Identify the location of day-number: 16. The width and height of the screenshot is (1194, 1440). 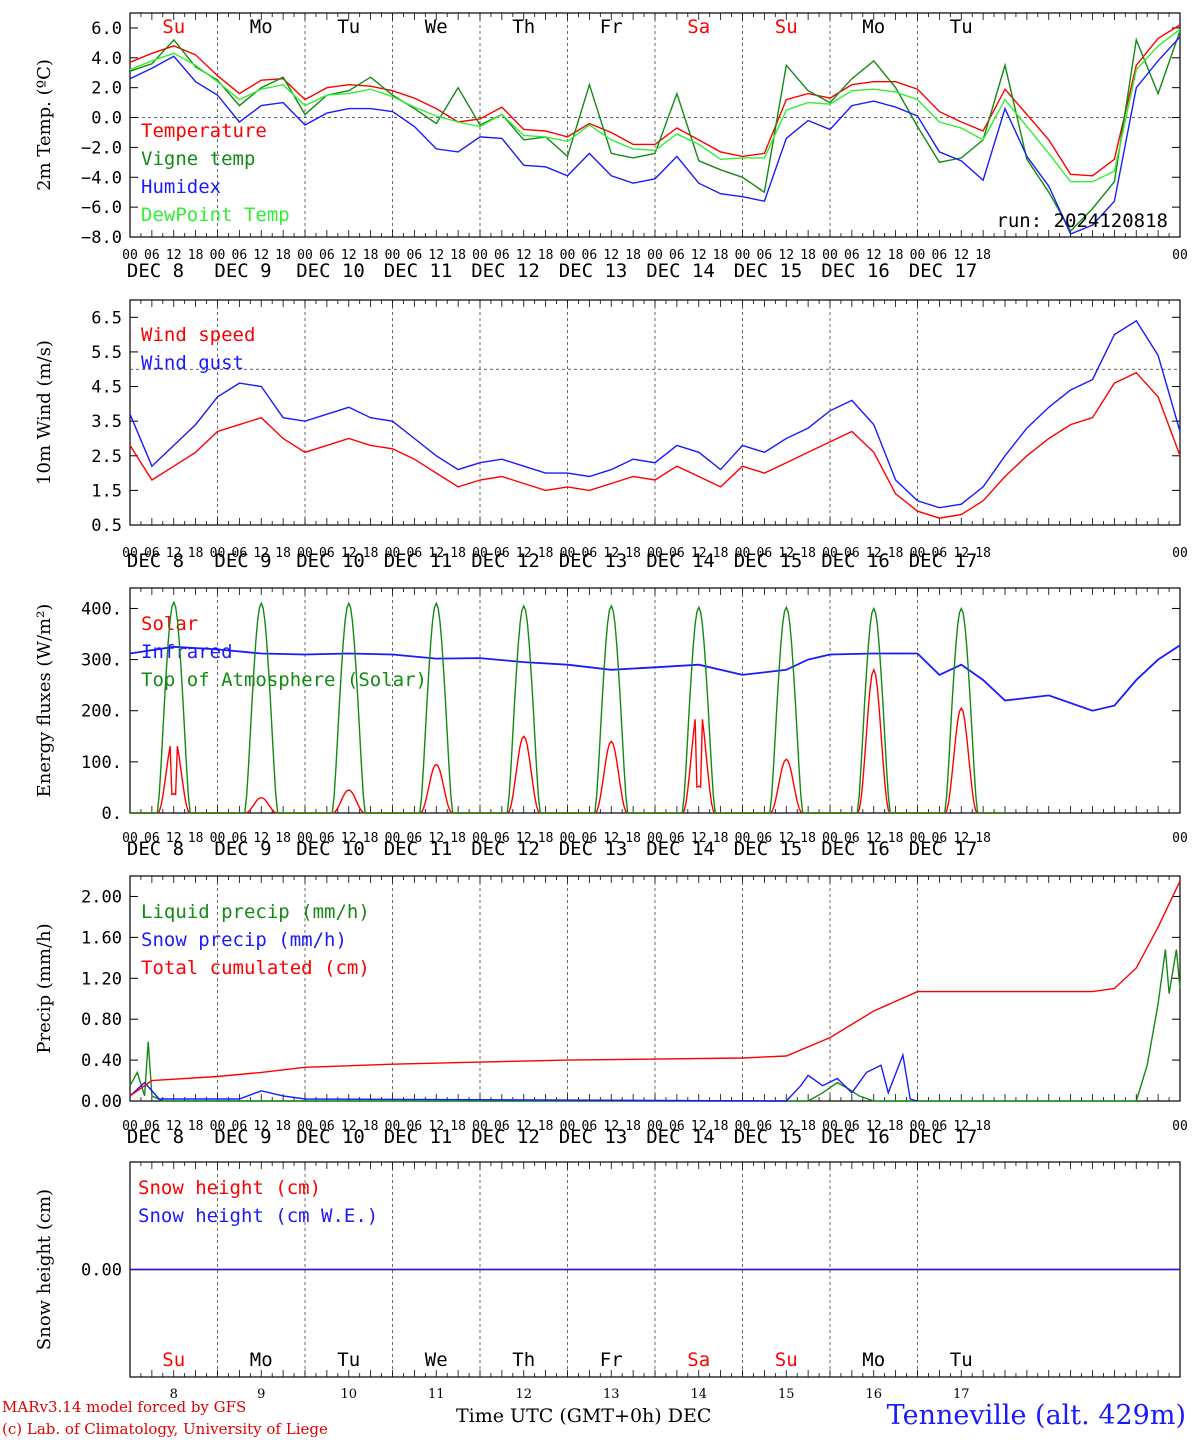
(873, 1394).